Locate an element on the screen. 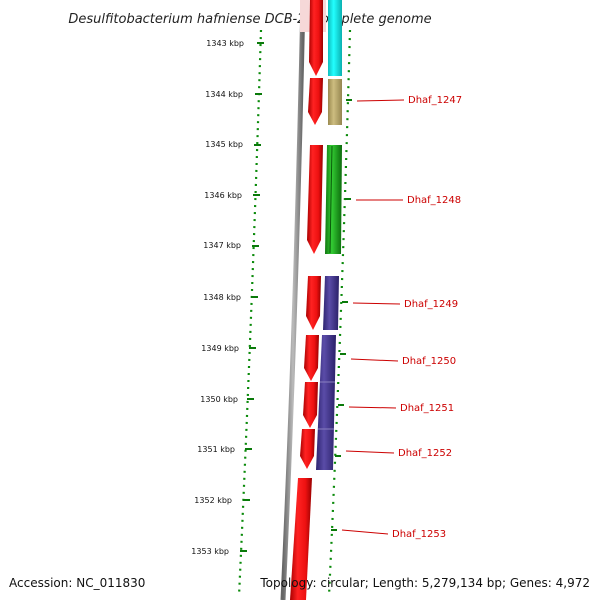  kbp-label: 1353 kbp is located at coordinates (210, 551).